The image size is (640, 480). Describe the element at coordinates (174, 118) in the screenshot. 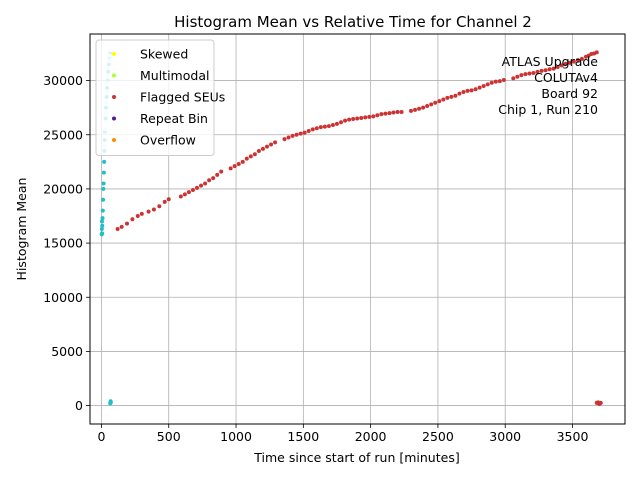

I see `legend-entry: Repeat Bin` at that location.